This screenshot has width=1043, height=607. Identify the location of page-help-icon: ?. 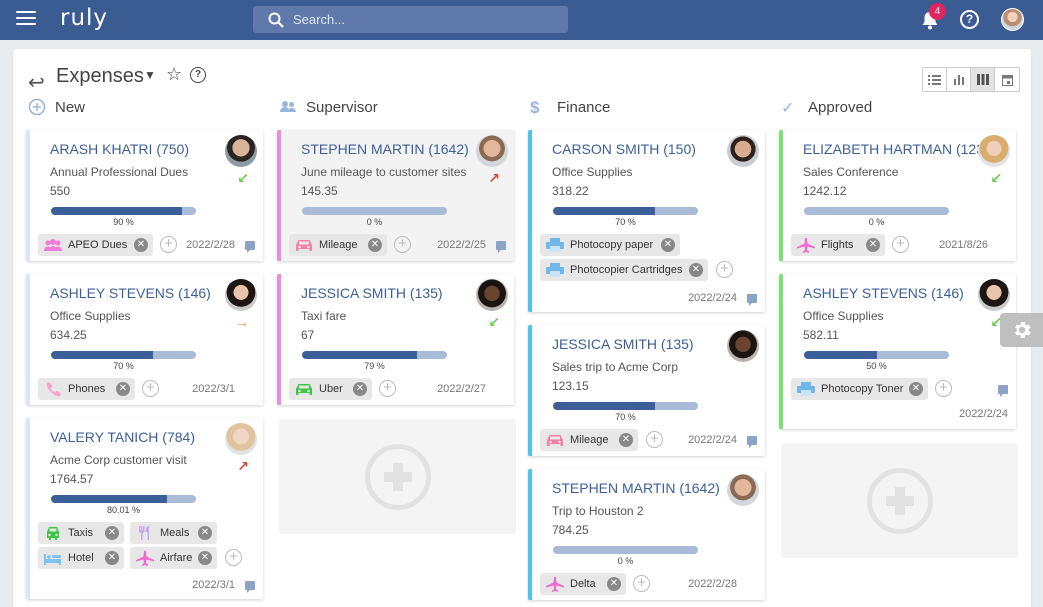
(198, 75).